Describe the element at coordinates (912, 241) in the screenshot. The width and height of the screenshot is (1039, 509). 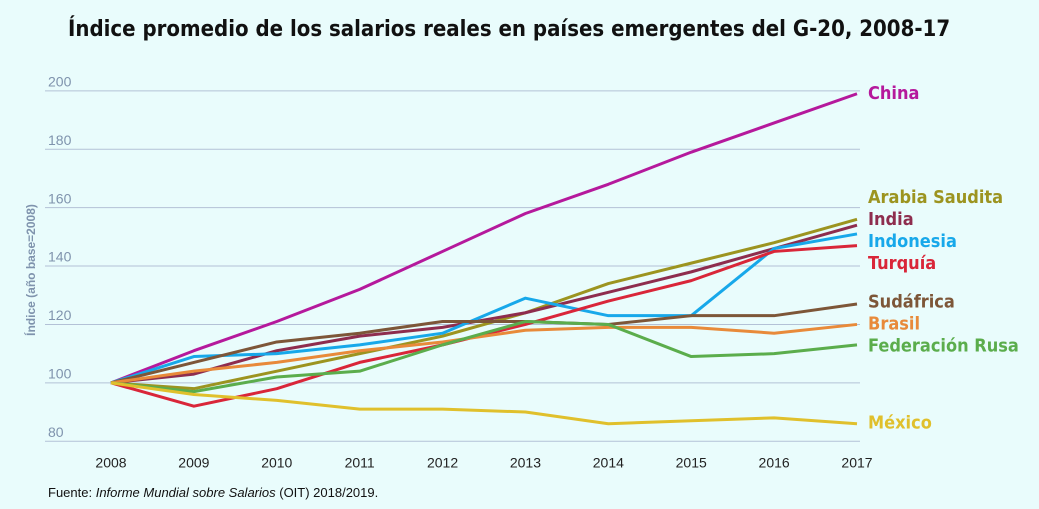
I see `legend-label: Indonesia` at that location.